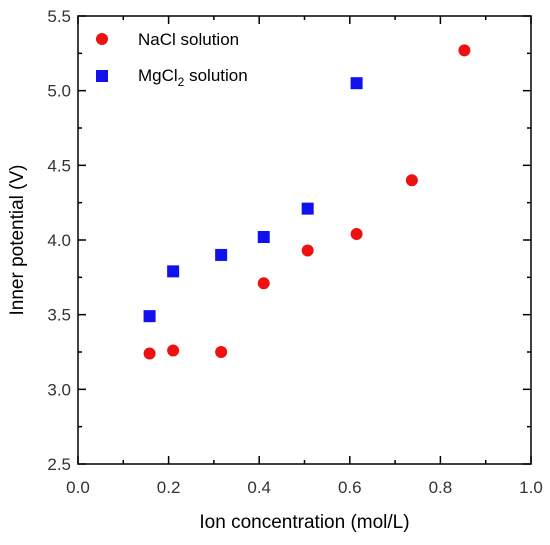  I want to click on legend-label-mgcl2: MgCl2 solution, so click(193, 77).